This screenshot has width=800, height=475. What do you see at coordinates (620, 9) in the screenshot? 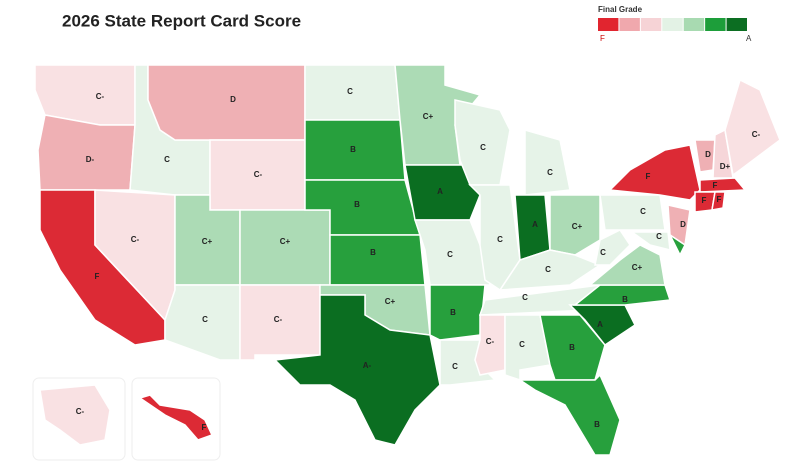
I see `legend-title: Final Grade` at bounding box center [620, 9].